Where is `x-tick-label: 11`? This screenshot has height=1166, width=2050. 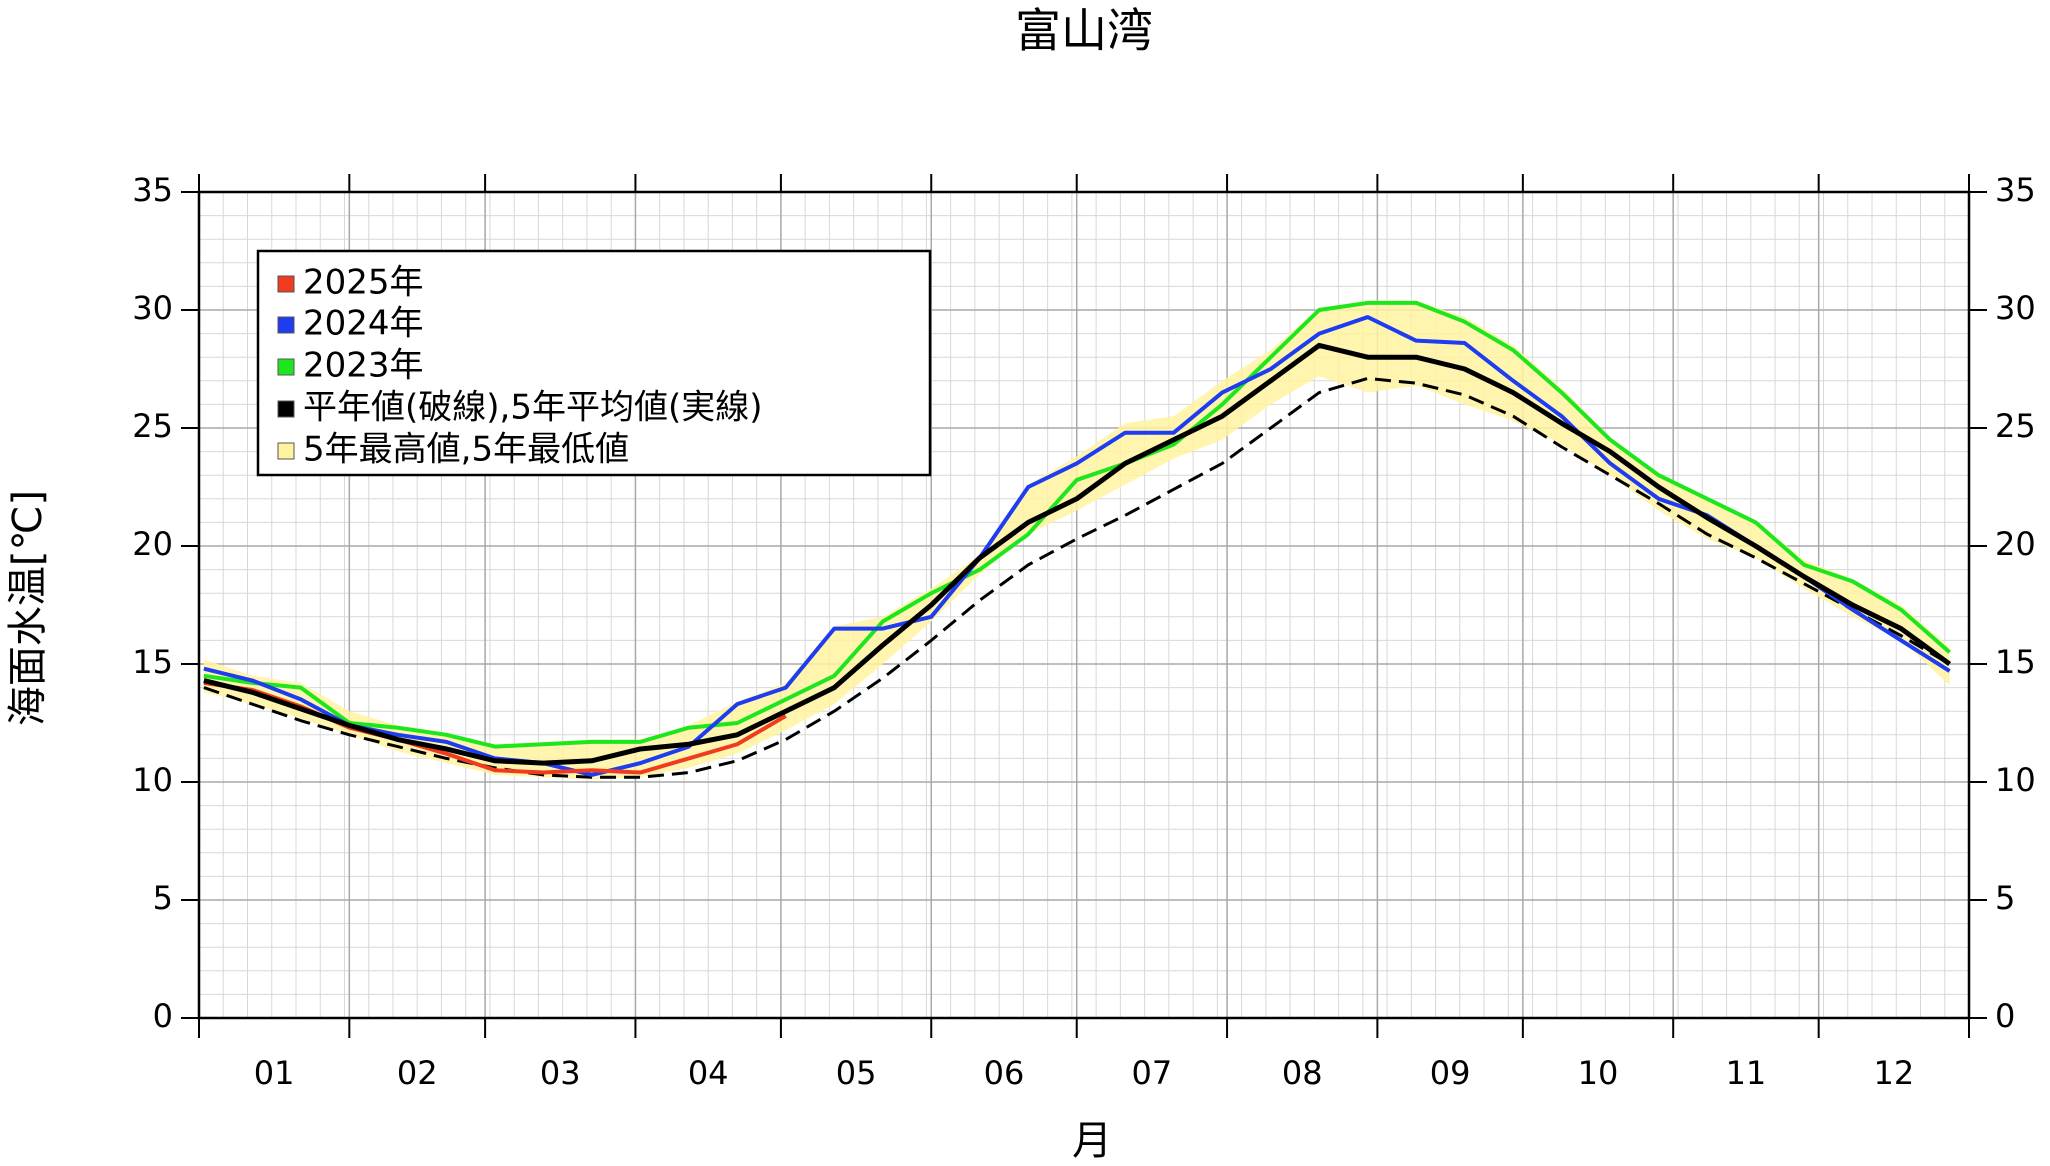
x-tick-label: 11 is located at coordinates (1746, 1073).